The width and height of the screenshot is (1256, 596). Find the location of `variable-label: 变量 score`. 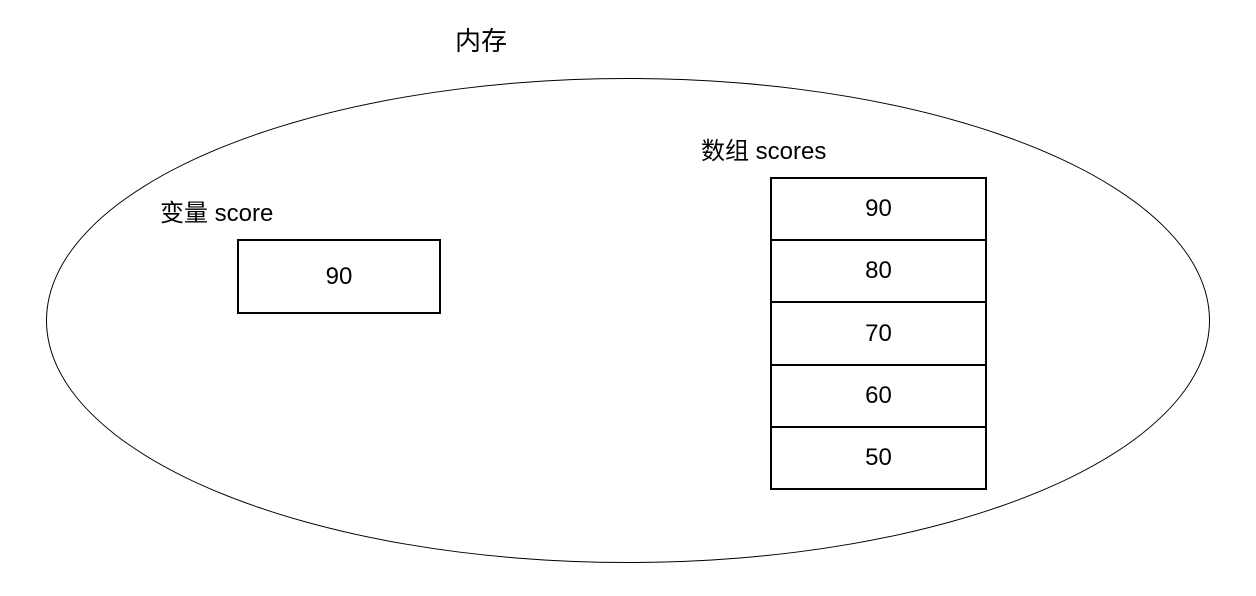

variable-label: 变量 score is located at coordinates (217, 213).